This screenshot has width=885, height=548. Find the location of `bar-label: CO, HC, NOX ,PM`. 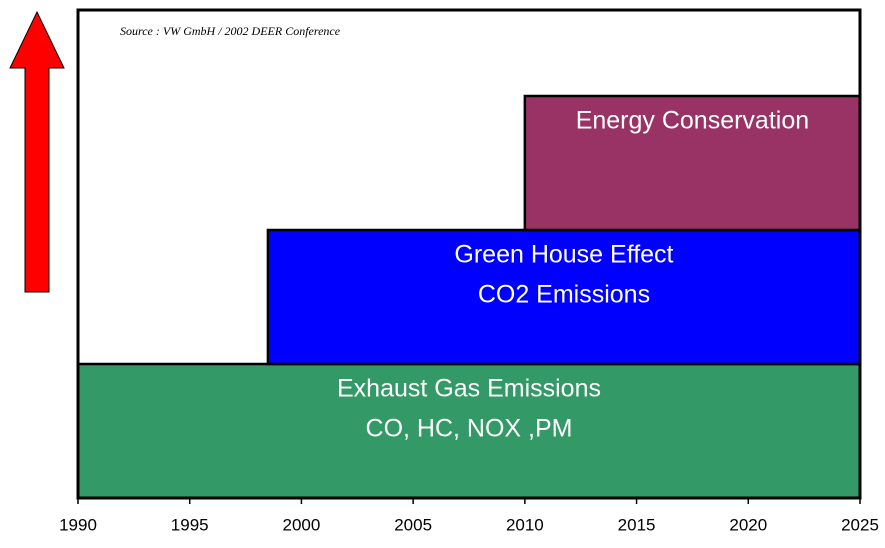

bar-label: CO, HC, NOX ,PM is located at coordinates (469, 429).